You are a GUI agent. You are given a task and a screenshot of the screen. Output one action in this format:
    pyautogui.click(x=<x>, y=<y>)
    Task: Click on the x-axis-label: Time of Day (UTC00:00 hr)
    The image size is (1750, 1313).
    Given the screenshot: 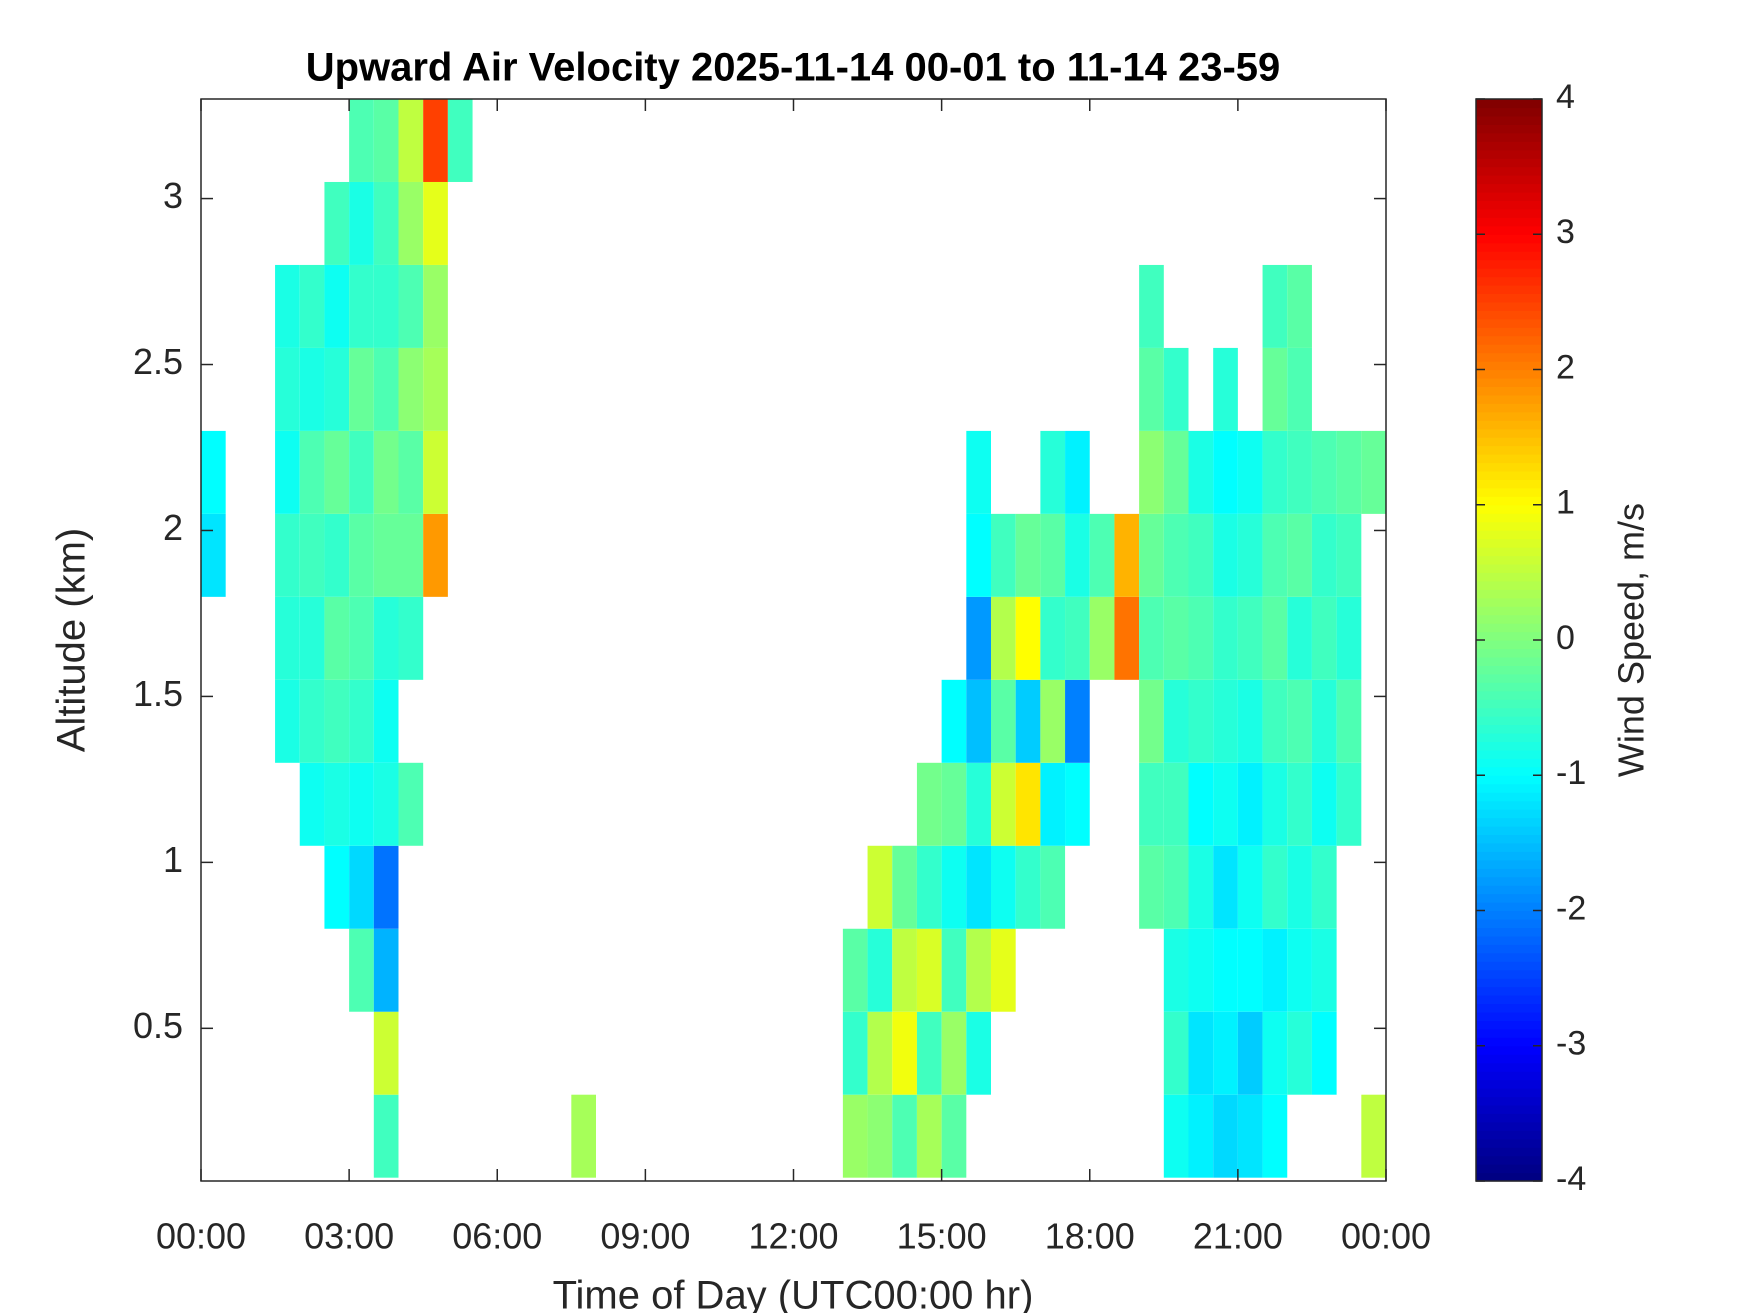 What is the action you would take?
    pyautogui.click(x=793, y=1293)
    